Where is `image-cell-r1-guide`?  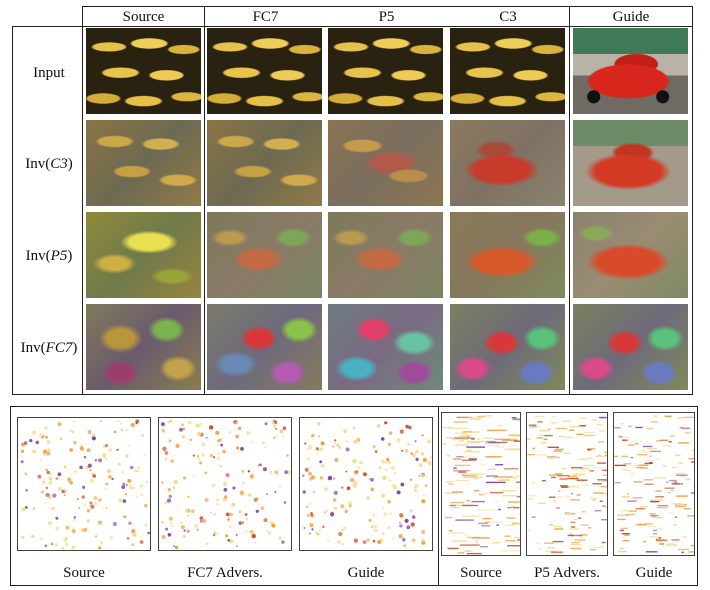 image-cell-r1-guide is located at coordinates (630, 163).